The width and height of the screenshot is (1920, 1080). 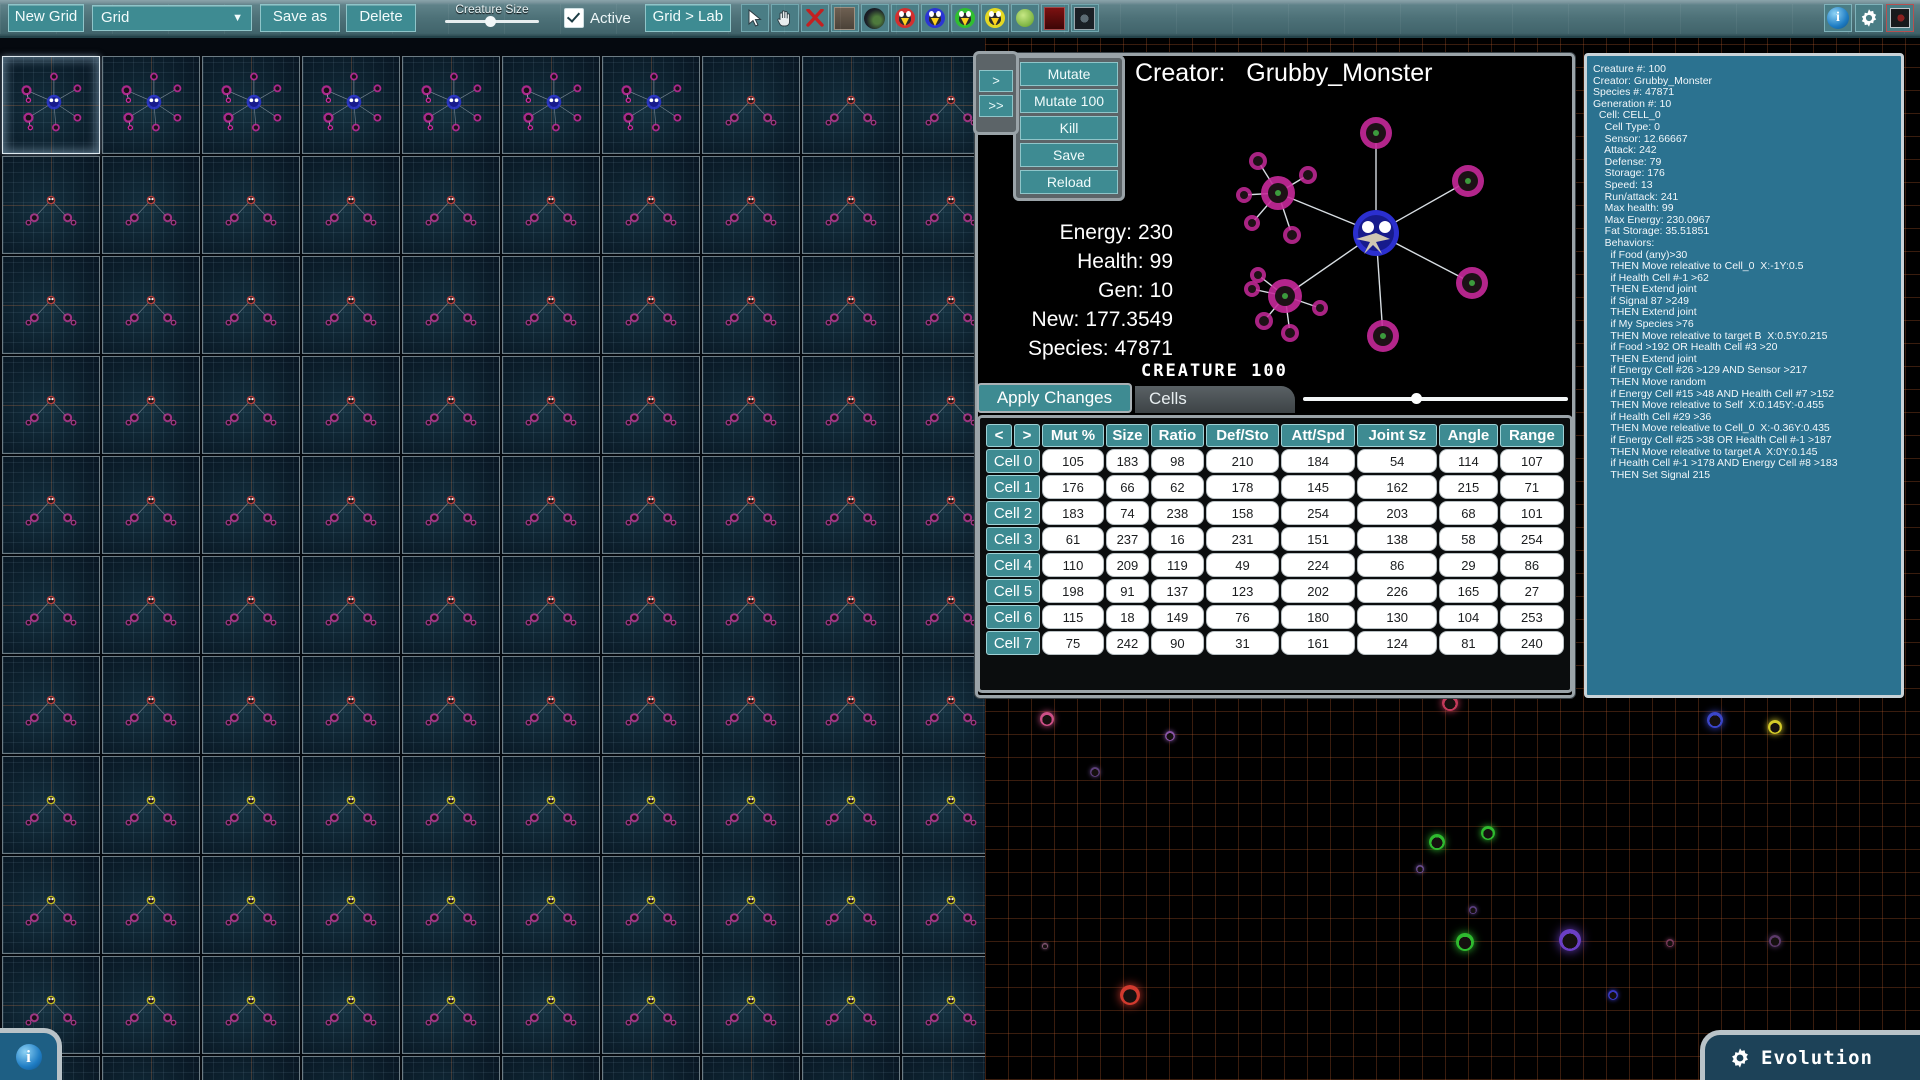 What do you see at coordinates (31, 1054) in the screenshot?
I see `bottom-left-info-widget: i` at bounding box center [31, 1054].